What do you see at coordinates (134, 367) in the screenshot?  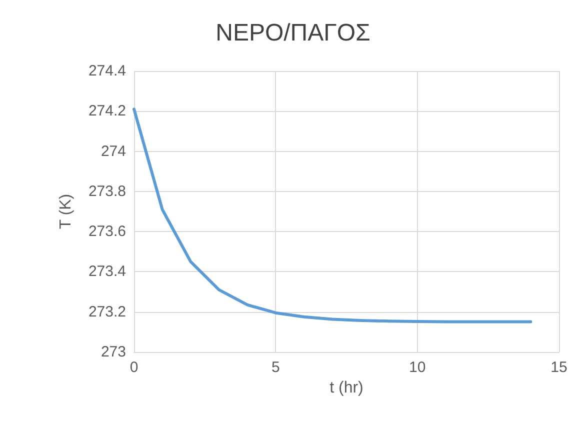 I see `x-tick-label: 0` at bounding box center [134, 367].